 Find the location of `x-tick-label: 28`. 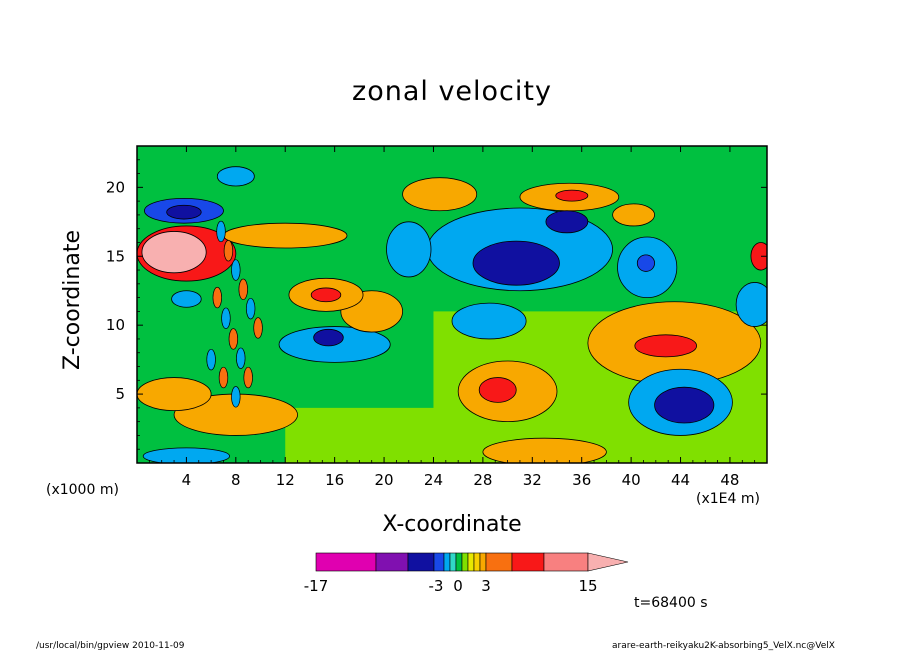

x-tick-label: 28 is located at coordinates (482, 480).